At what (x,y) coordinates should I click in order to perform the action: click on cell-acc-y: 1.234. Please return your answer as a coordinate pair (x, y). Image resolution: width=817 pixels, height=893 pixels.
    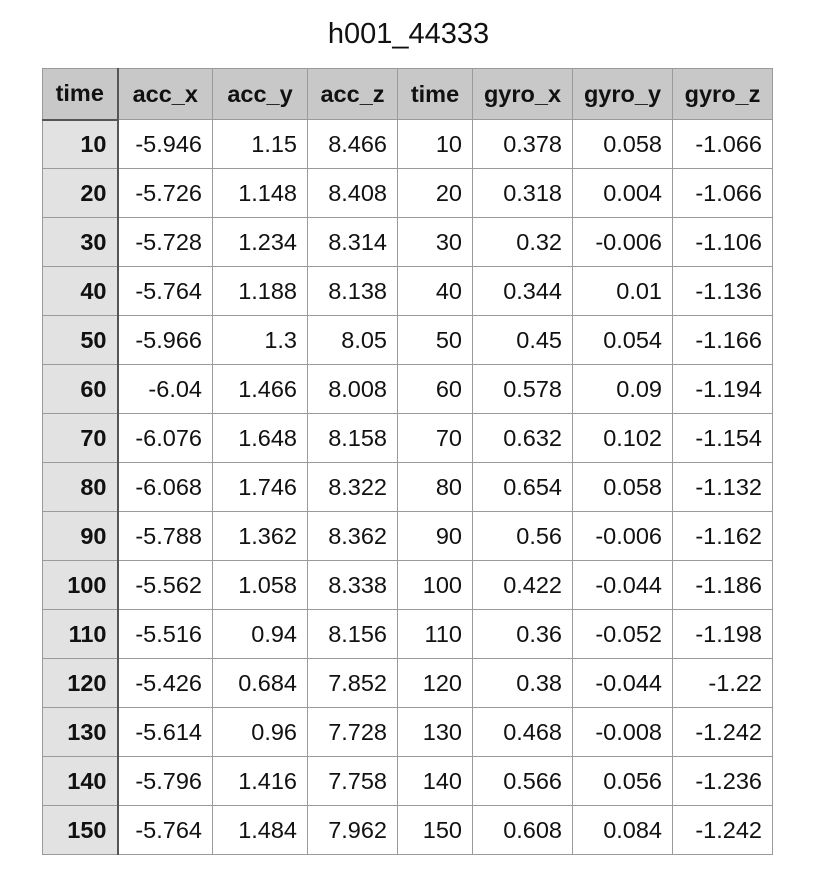
    Looking at the image, I should click on (260, 242).